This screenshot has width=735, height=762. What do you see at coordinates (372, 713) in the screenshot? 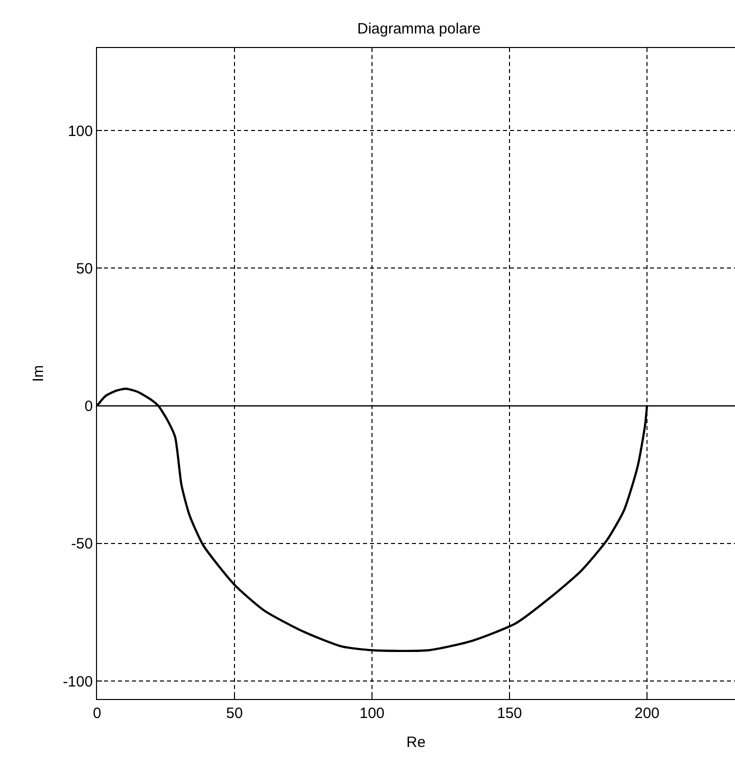
I see `x-tick-label: 100` at bounding box center [372, 713].